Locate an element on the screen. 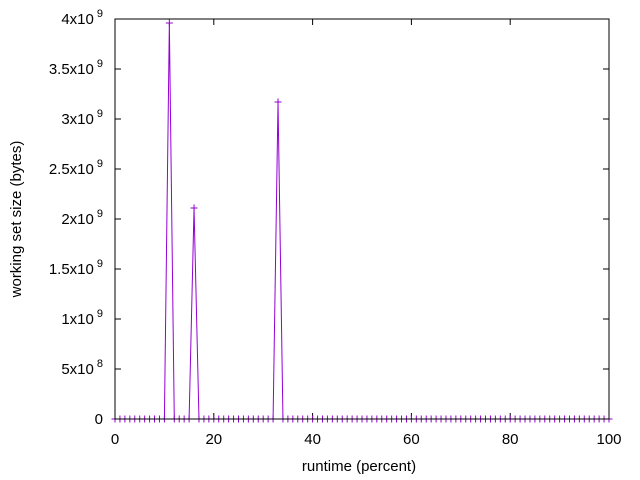  y-tick-label: 2x10 9 is located at coordinates (82, 218).